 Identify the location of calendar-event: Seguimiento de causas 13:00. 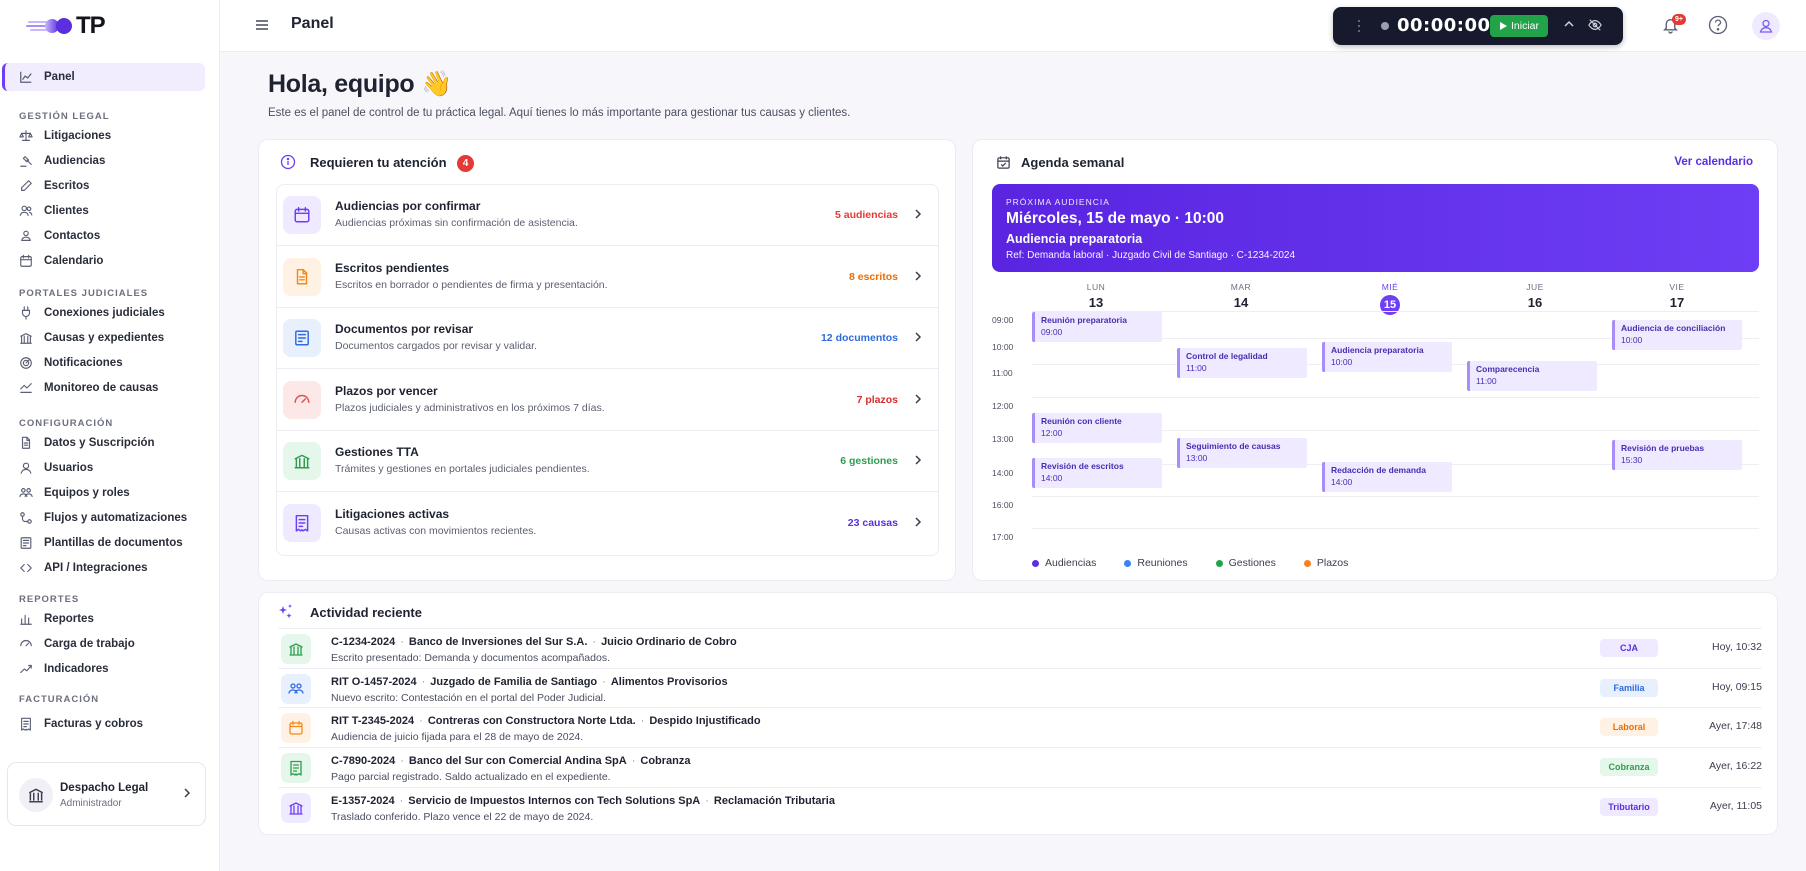
(1242, 452).